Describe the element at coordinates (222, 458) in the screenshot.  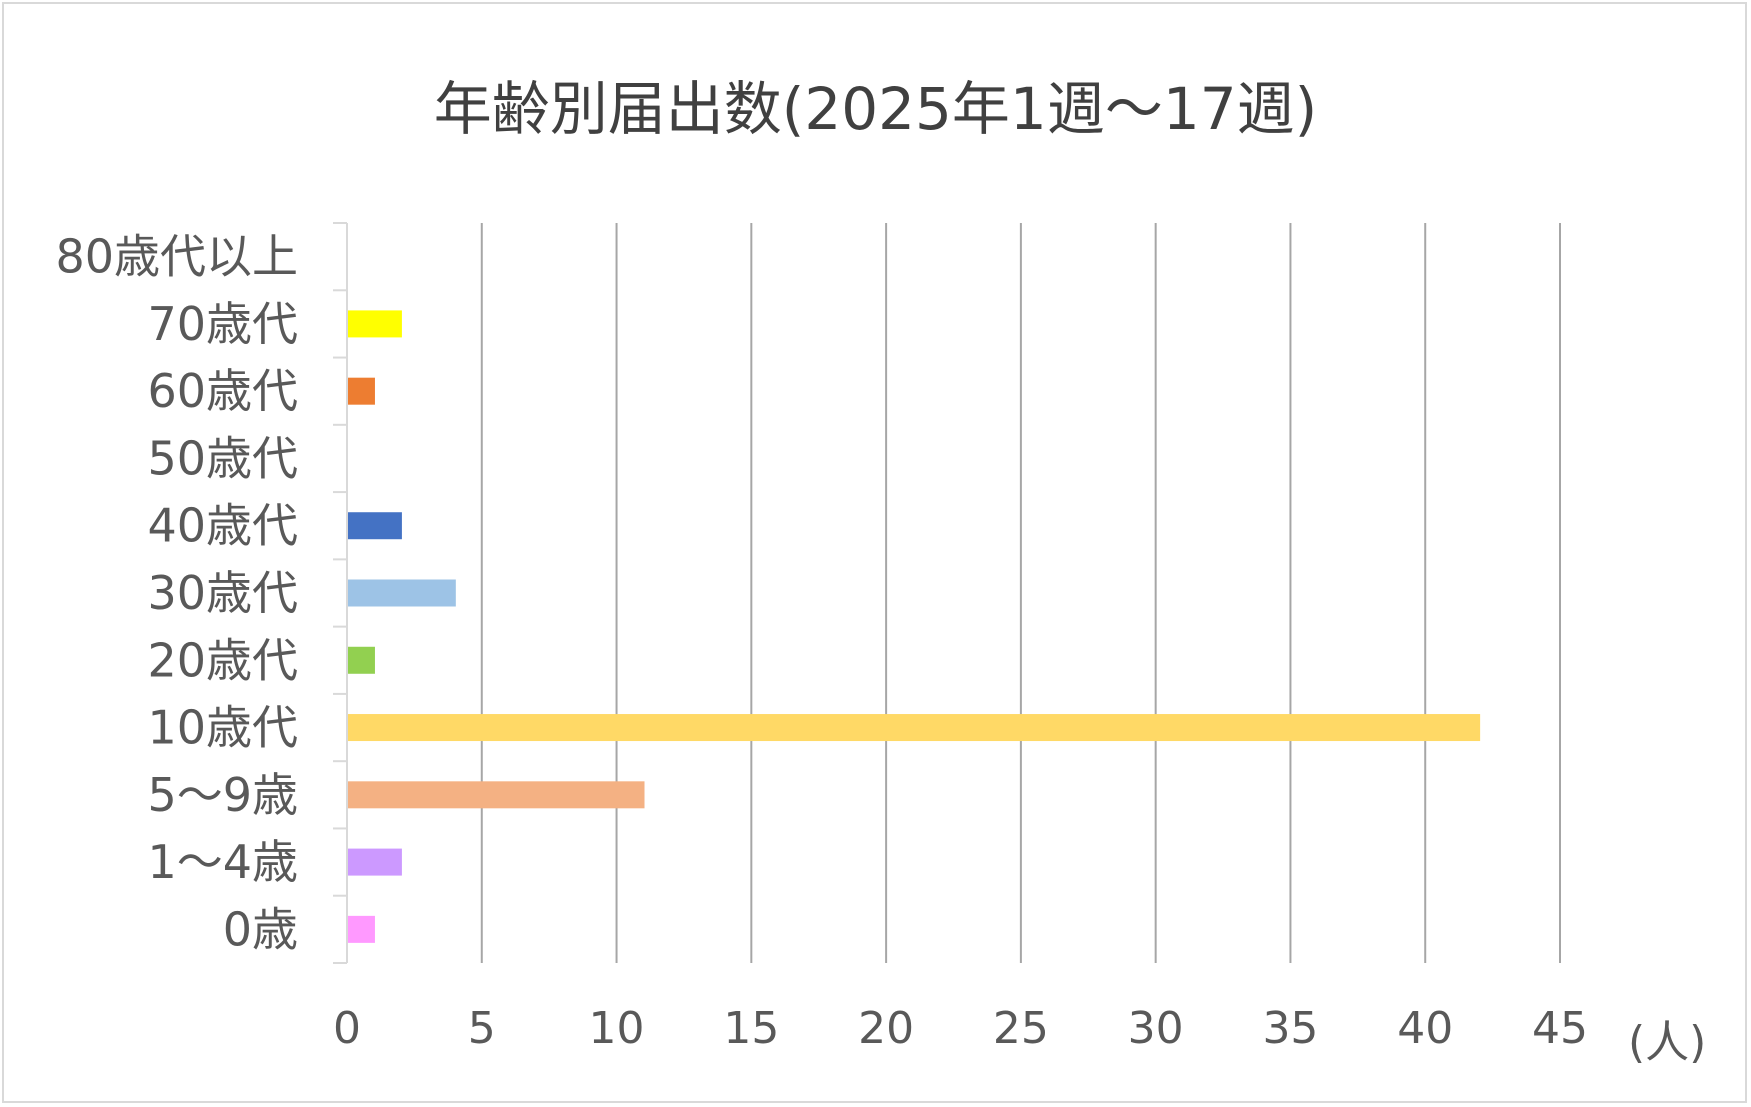
I see `category-label: 50歳代` at that location.